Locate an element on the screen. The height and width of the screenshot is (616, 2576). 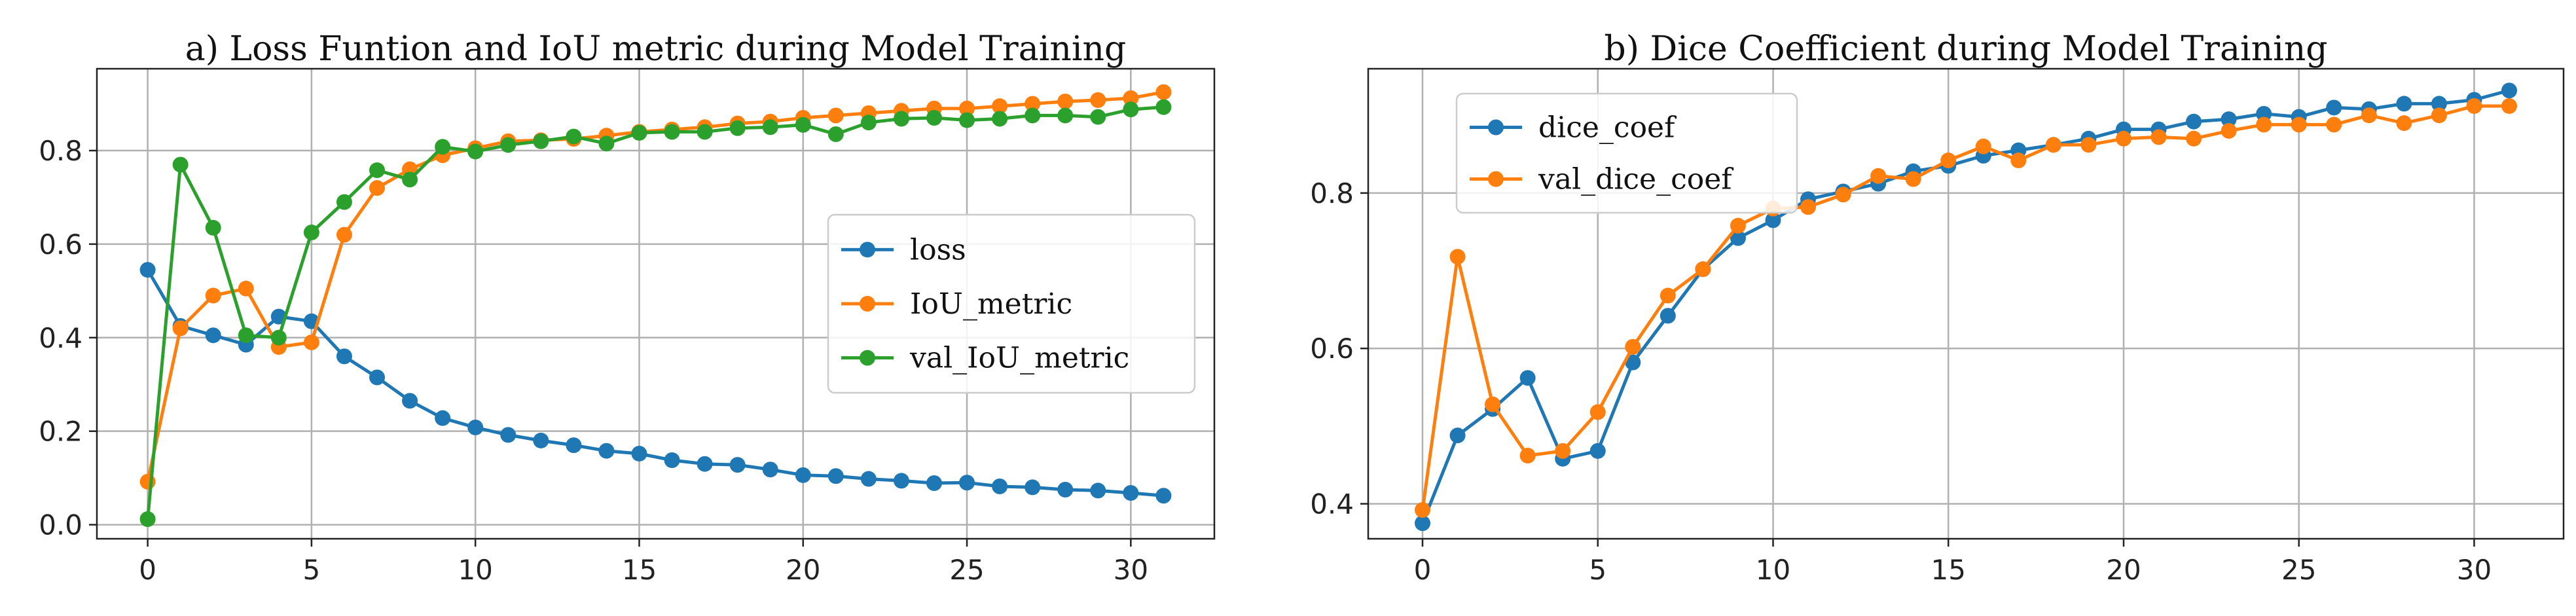
legend: loss IoU_metric val_IoU_metric is located at coordinates (1011, 303).